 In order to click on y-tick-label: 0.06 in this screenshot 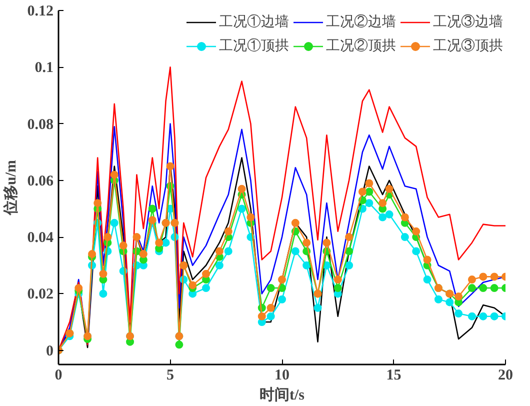, I will do `click(40, 181)`.